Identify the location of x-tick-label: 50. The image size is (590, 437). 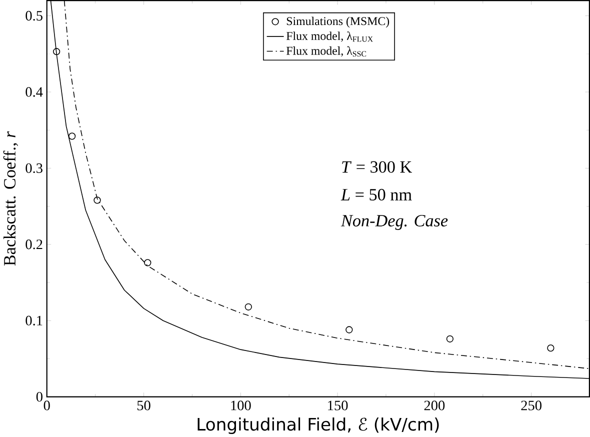
(143, 405).